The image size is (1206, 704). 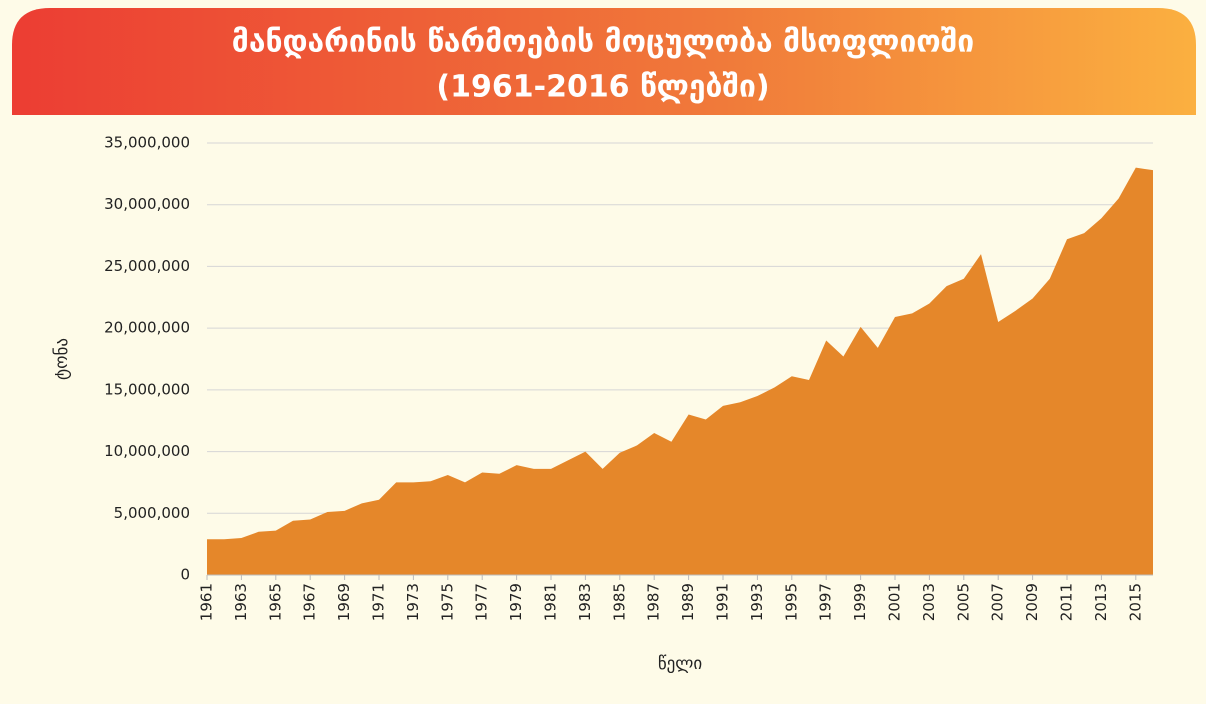 I want to click on y-tick-label: 35,000,000, so click(x=147, y=143).